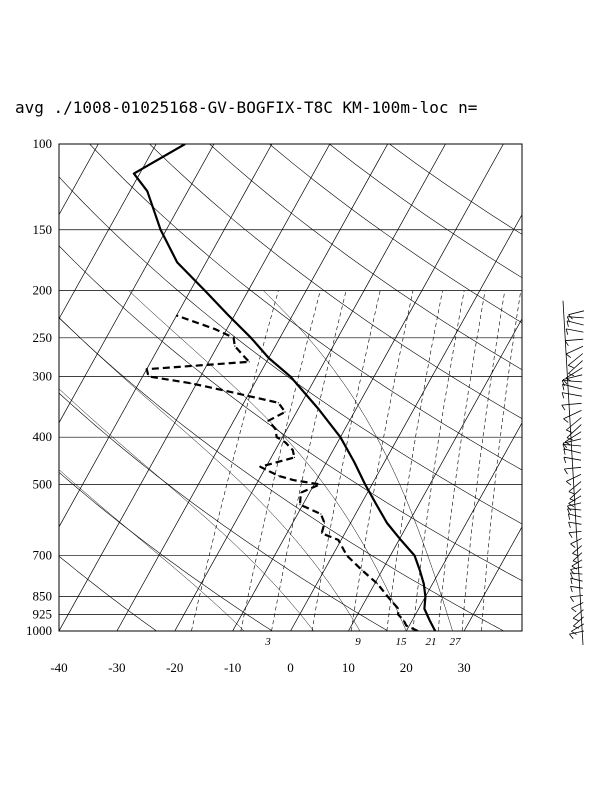 The width and height of the screenshot is (612, 792). Describe the element at coordinates (348, 667) in the screenshot. I see `temperature-tick-label: 10` at that location.